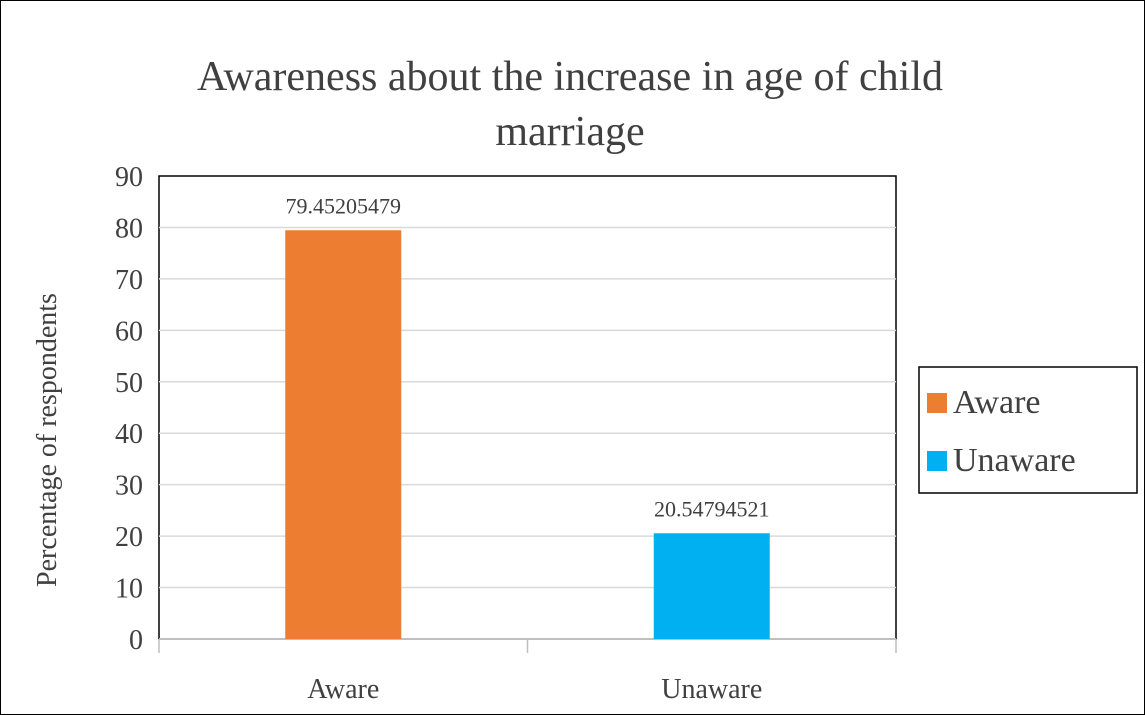  What do you see at coordinates (937, 403) in the screenshot?
I see `legend-swatch-aware` at bounding box center [937, 403].